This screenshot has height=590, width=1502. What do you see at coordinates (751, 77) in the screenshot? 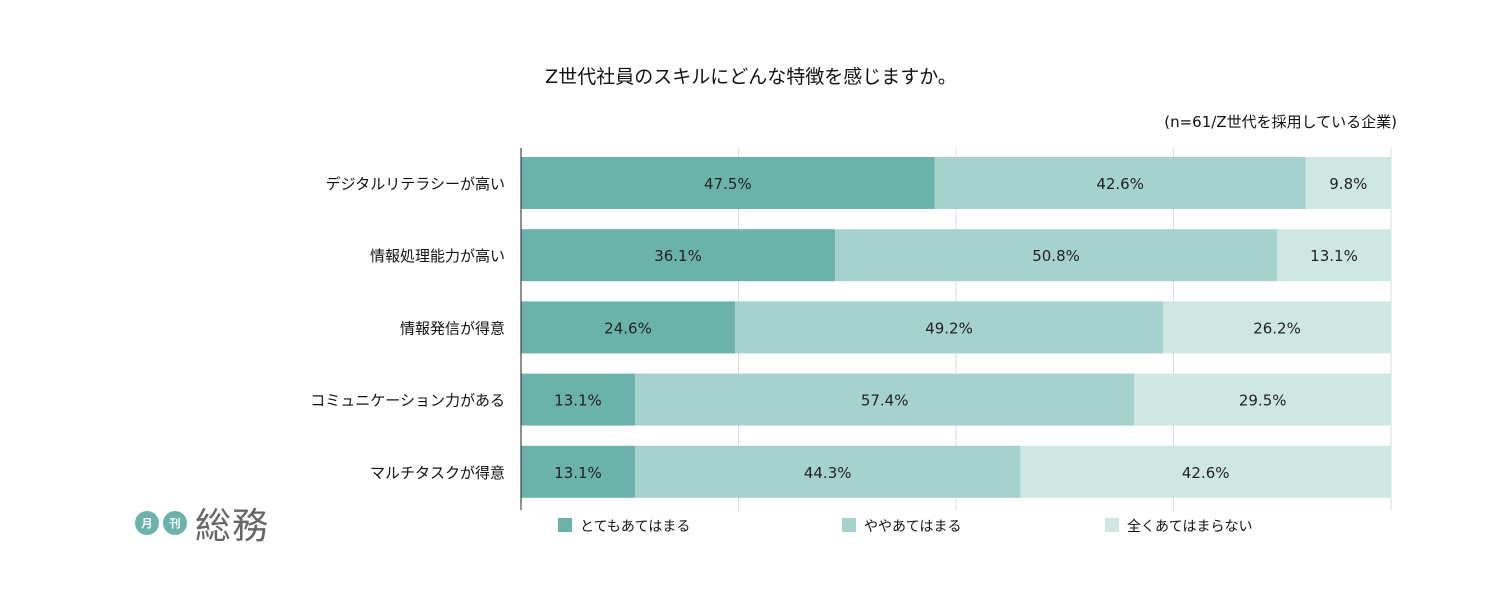
I see `chart-title: Z世代社員のスキルにどんな特徴を感じますか。` at bounding box center [751, 77].